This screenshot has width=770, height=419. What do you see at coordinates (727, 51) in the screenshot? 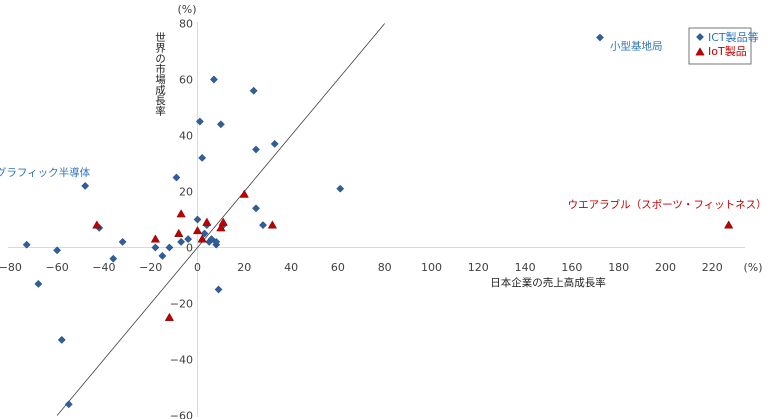
I see `legend-label: IoT製品` at bounding box center [727, 51].